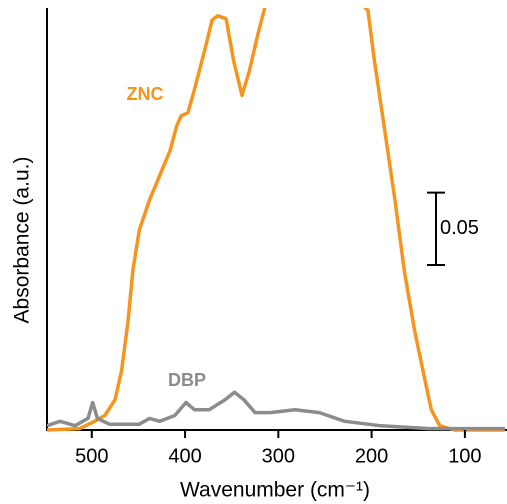 The image size is (507, 504). What do you see at coordinates (187, 380) in the screenshot?
I see `series-label: DBP` at bounding box center [187, 380].